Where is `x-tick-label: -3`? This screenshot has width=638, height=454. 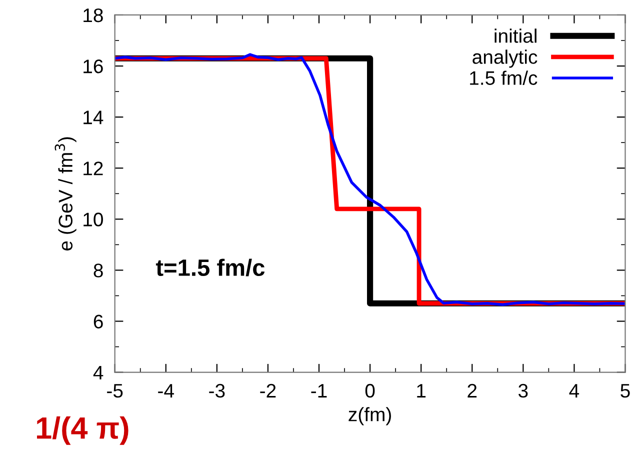
x-tick-label: -3 is located at coordinates (217, 391).